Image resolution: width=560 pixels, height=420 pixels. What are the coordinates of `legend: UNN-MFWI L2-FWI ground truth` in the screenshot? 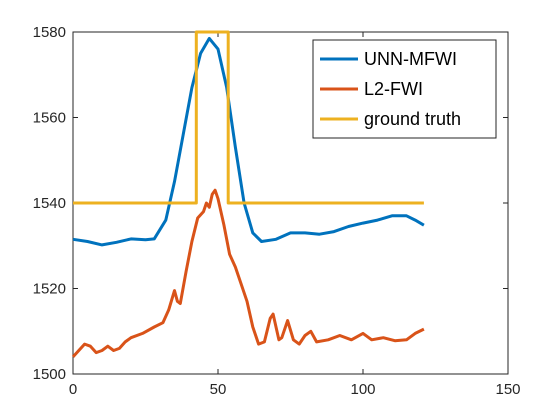 It's located at (404, 89).